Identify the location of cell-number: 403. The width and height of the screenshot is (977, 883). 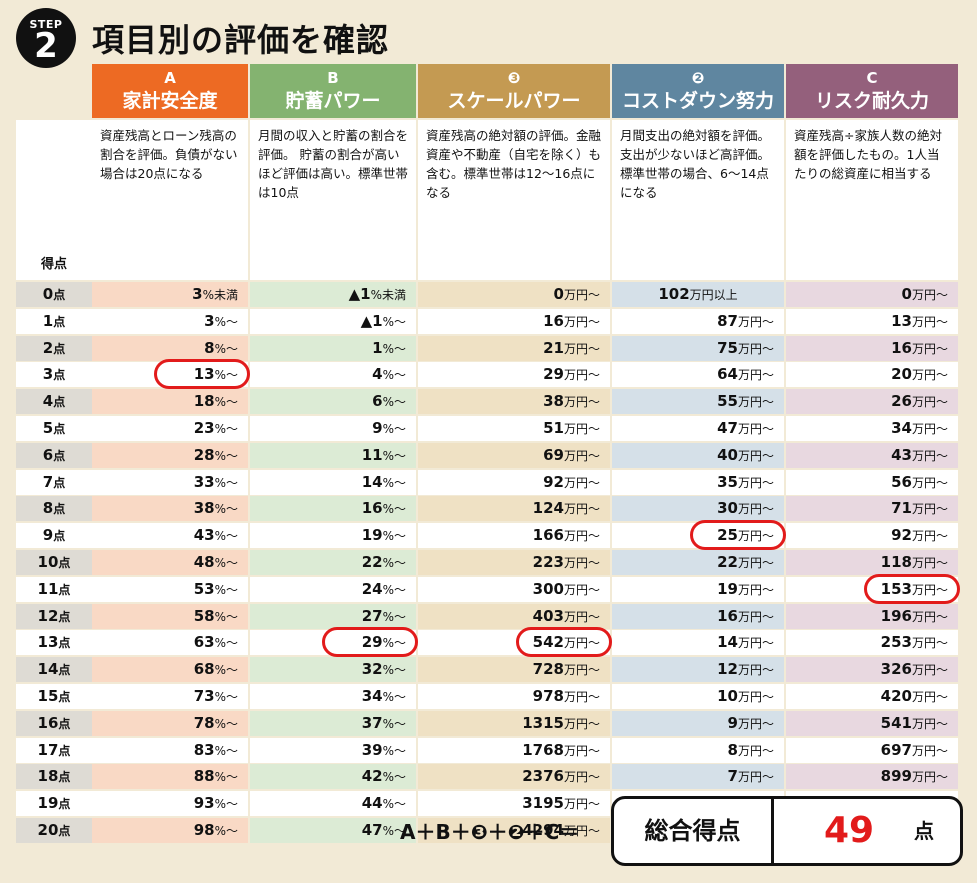
(548, 615).